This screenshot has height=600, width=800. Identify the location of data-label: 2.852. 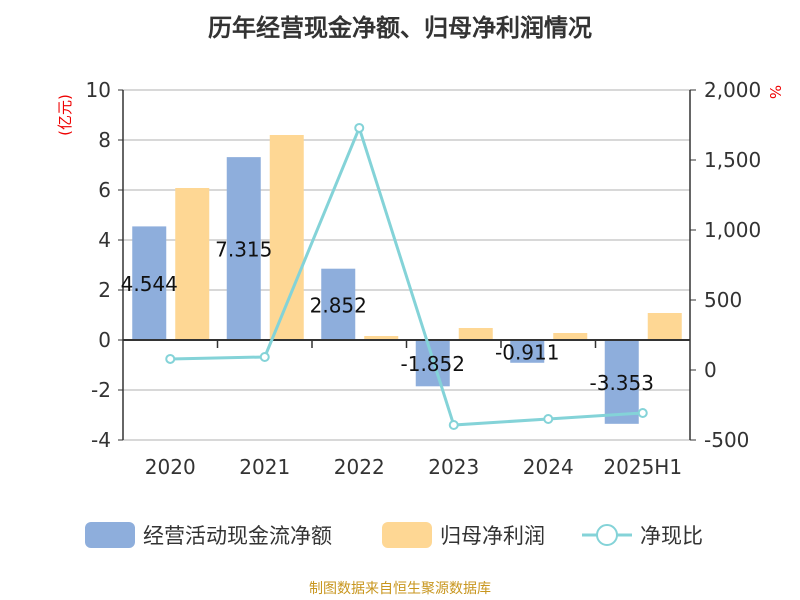
(338, 305).